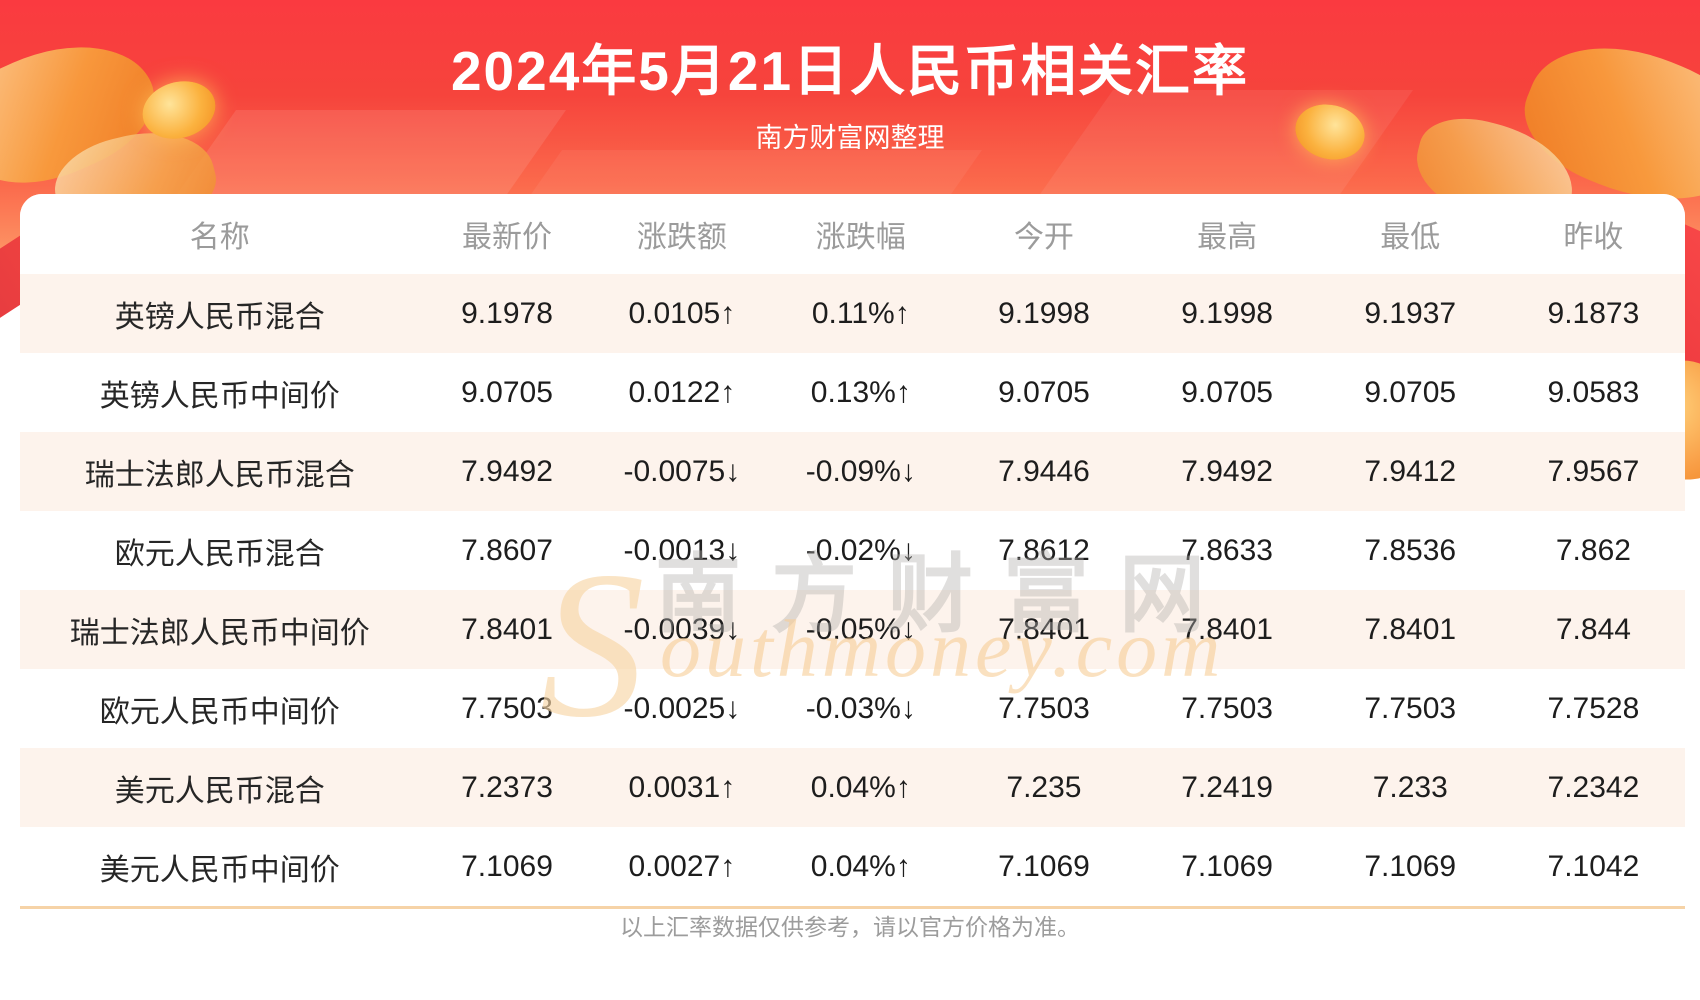  Describe the element at coordinates (219, 870) in the screenshot. I see `row-name: 美元人民币中间价` at that location.